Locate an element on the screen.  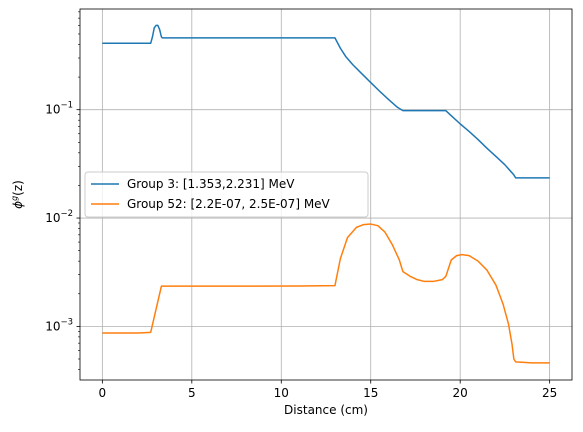
x-tick-label: 10 is located at coordinates (281, 393).